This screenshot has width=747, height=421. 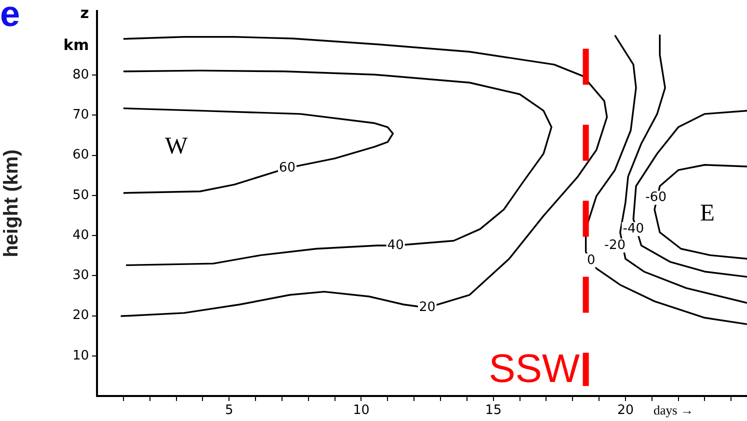 I want to click on x-axis-title: days →, so click(x=673, y=410).